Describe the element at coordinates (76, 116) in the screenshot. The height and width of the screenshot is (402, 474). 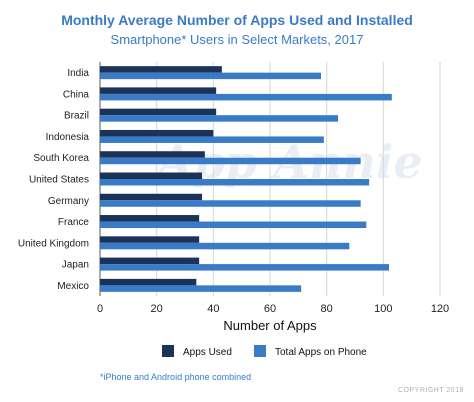
I see `category-label: Brazil` at that location.